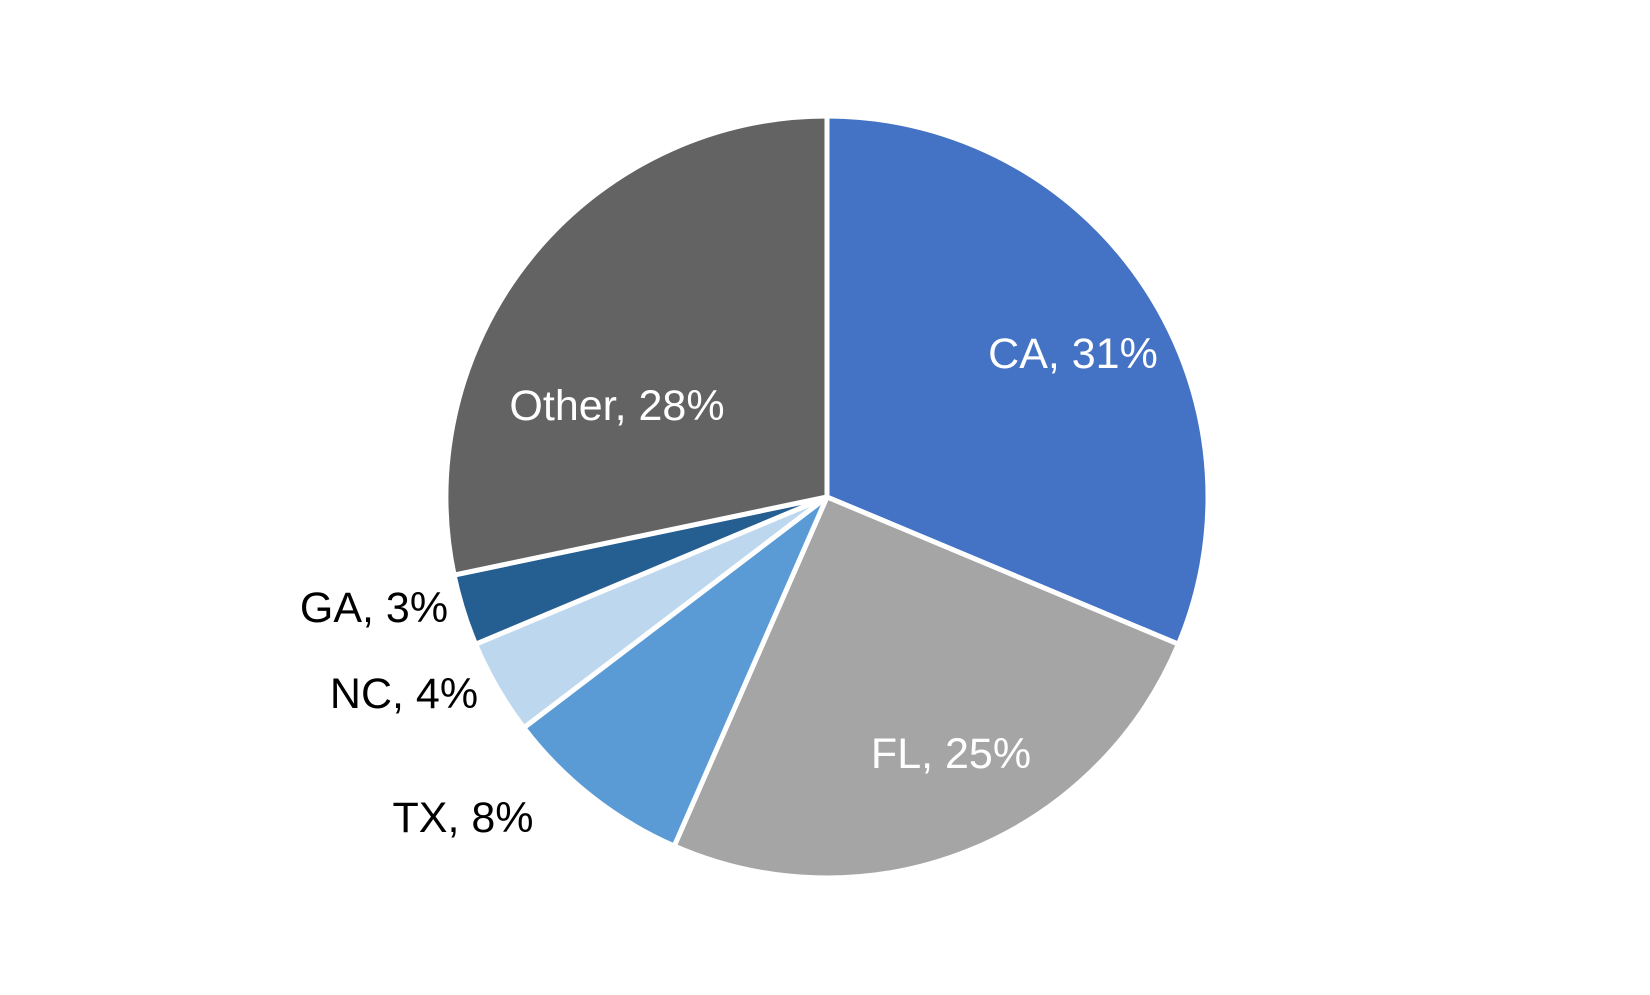  Describe the element at coordinates (675, 671) in the screenshot. I see `pie-slice-tx` at that location.